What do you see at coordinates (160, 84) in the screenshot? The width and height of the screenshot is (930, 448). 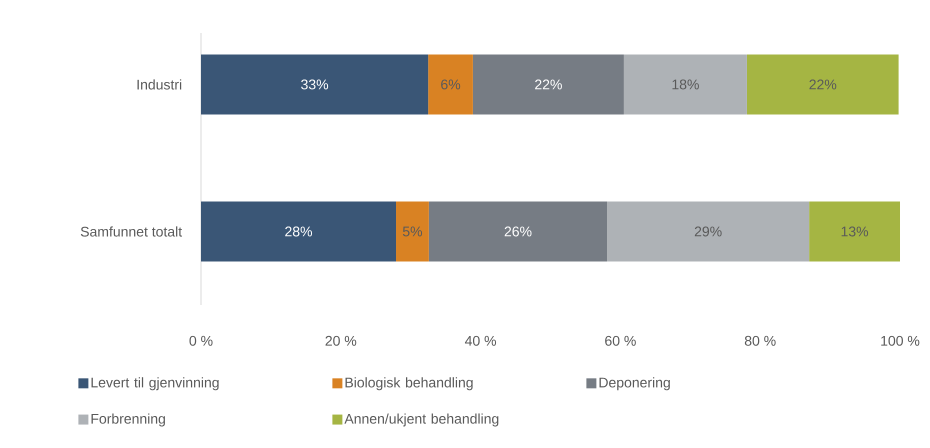 I see `y-tick-label: Industri` at bounding box center [160, 84].